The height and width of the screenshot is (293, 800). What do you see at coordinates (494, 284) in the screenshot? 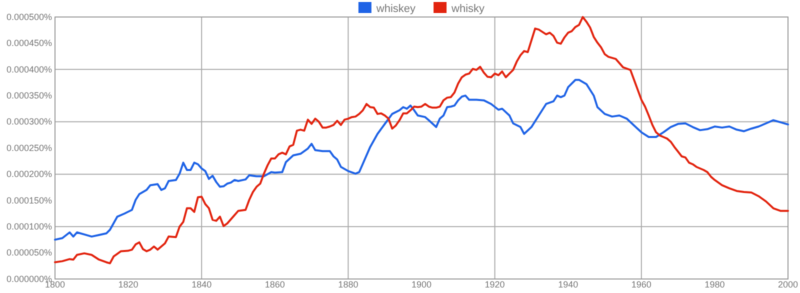
I see `x-tick-label: 1920` at bounding box center [494, 284].